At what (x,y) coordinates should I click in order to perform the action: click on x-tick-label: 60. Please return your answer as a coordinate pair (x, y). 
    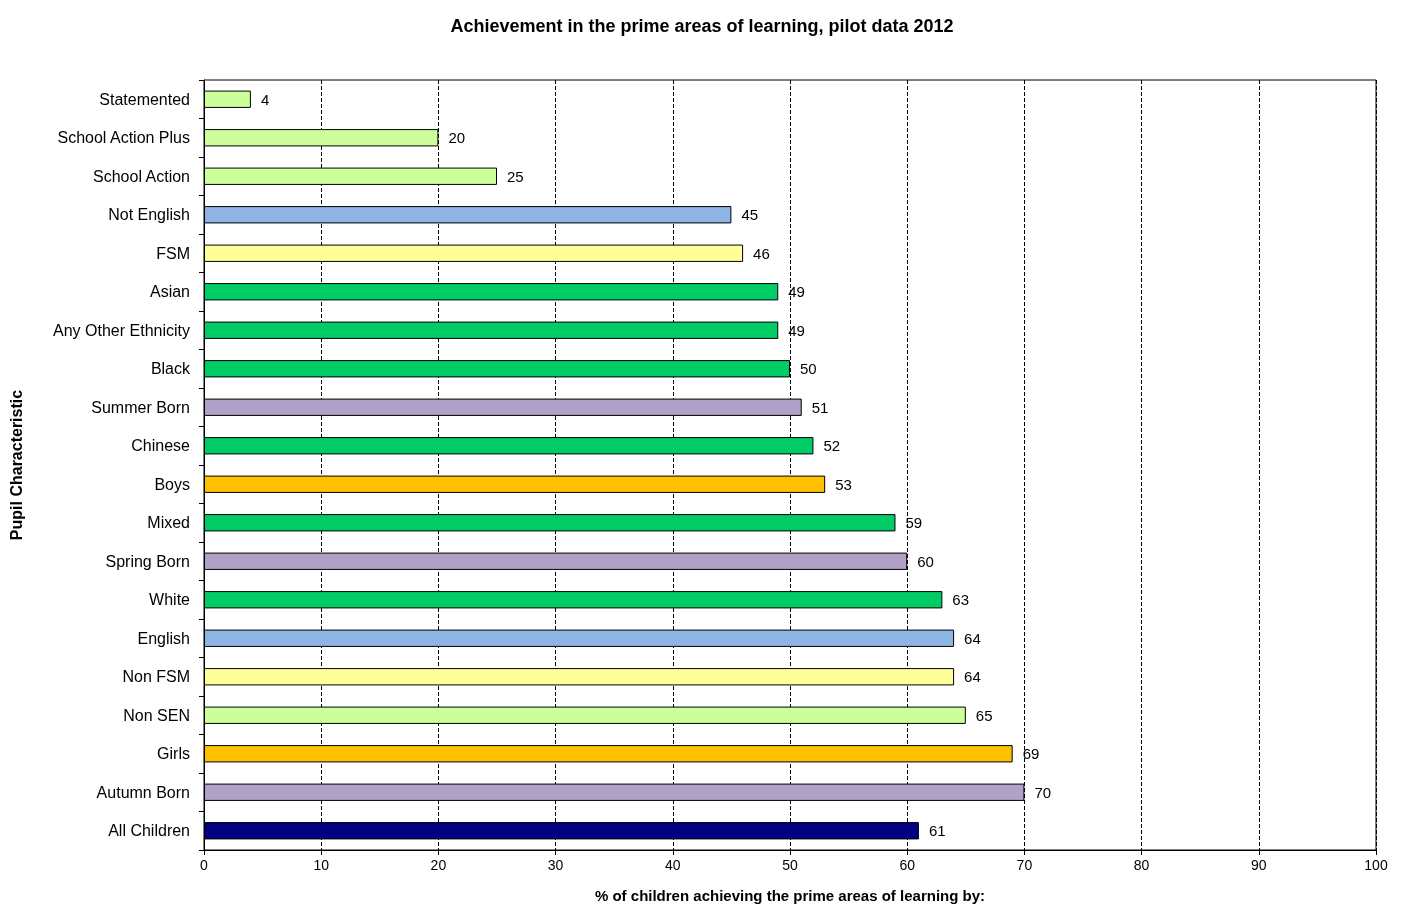
    Looking at the image, I should click on (907, 865).